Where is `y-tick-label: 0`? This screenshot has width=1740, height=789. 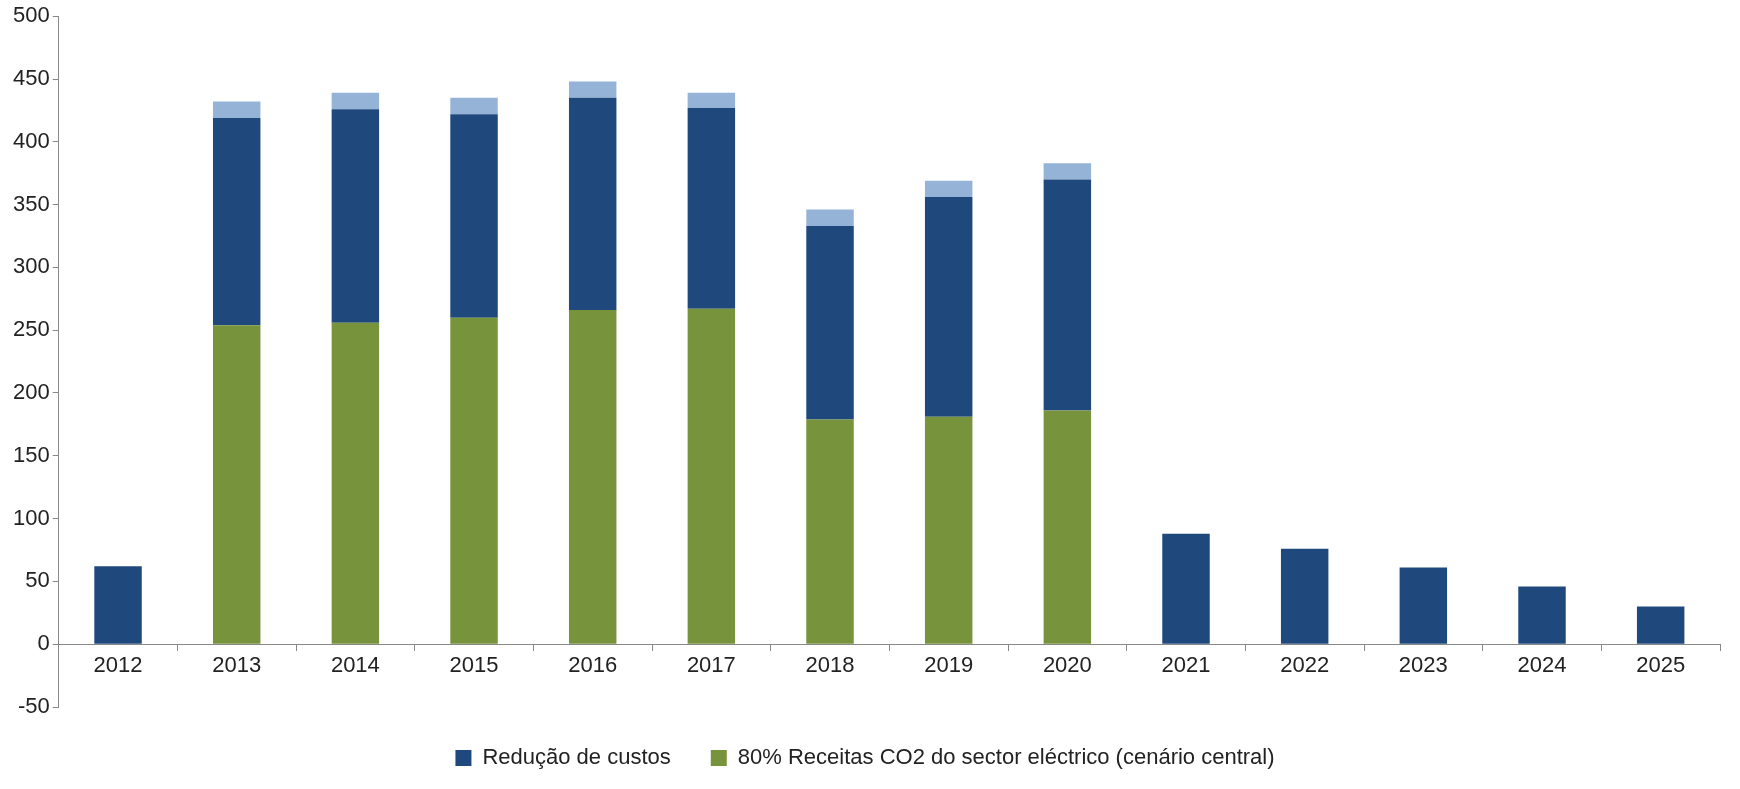 y-tick-label: 0 is located at coordinates (43, 643).